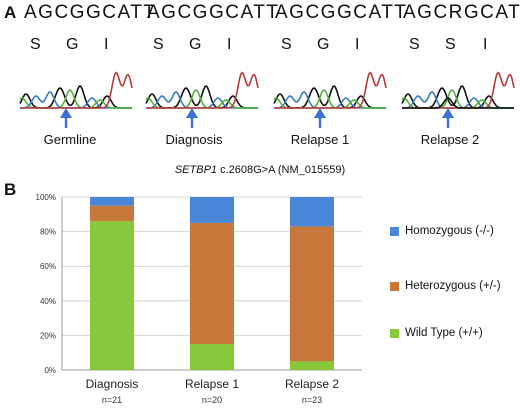  Describe the element at coordinates (196, 170) in the screenshot. I see `gene-name: SETBP1` at that location.